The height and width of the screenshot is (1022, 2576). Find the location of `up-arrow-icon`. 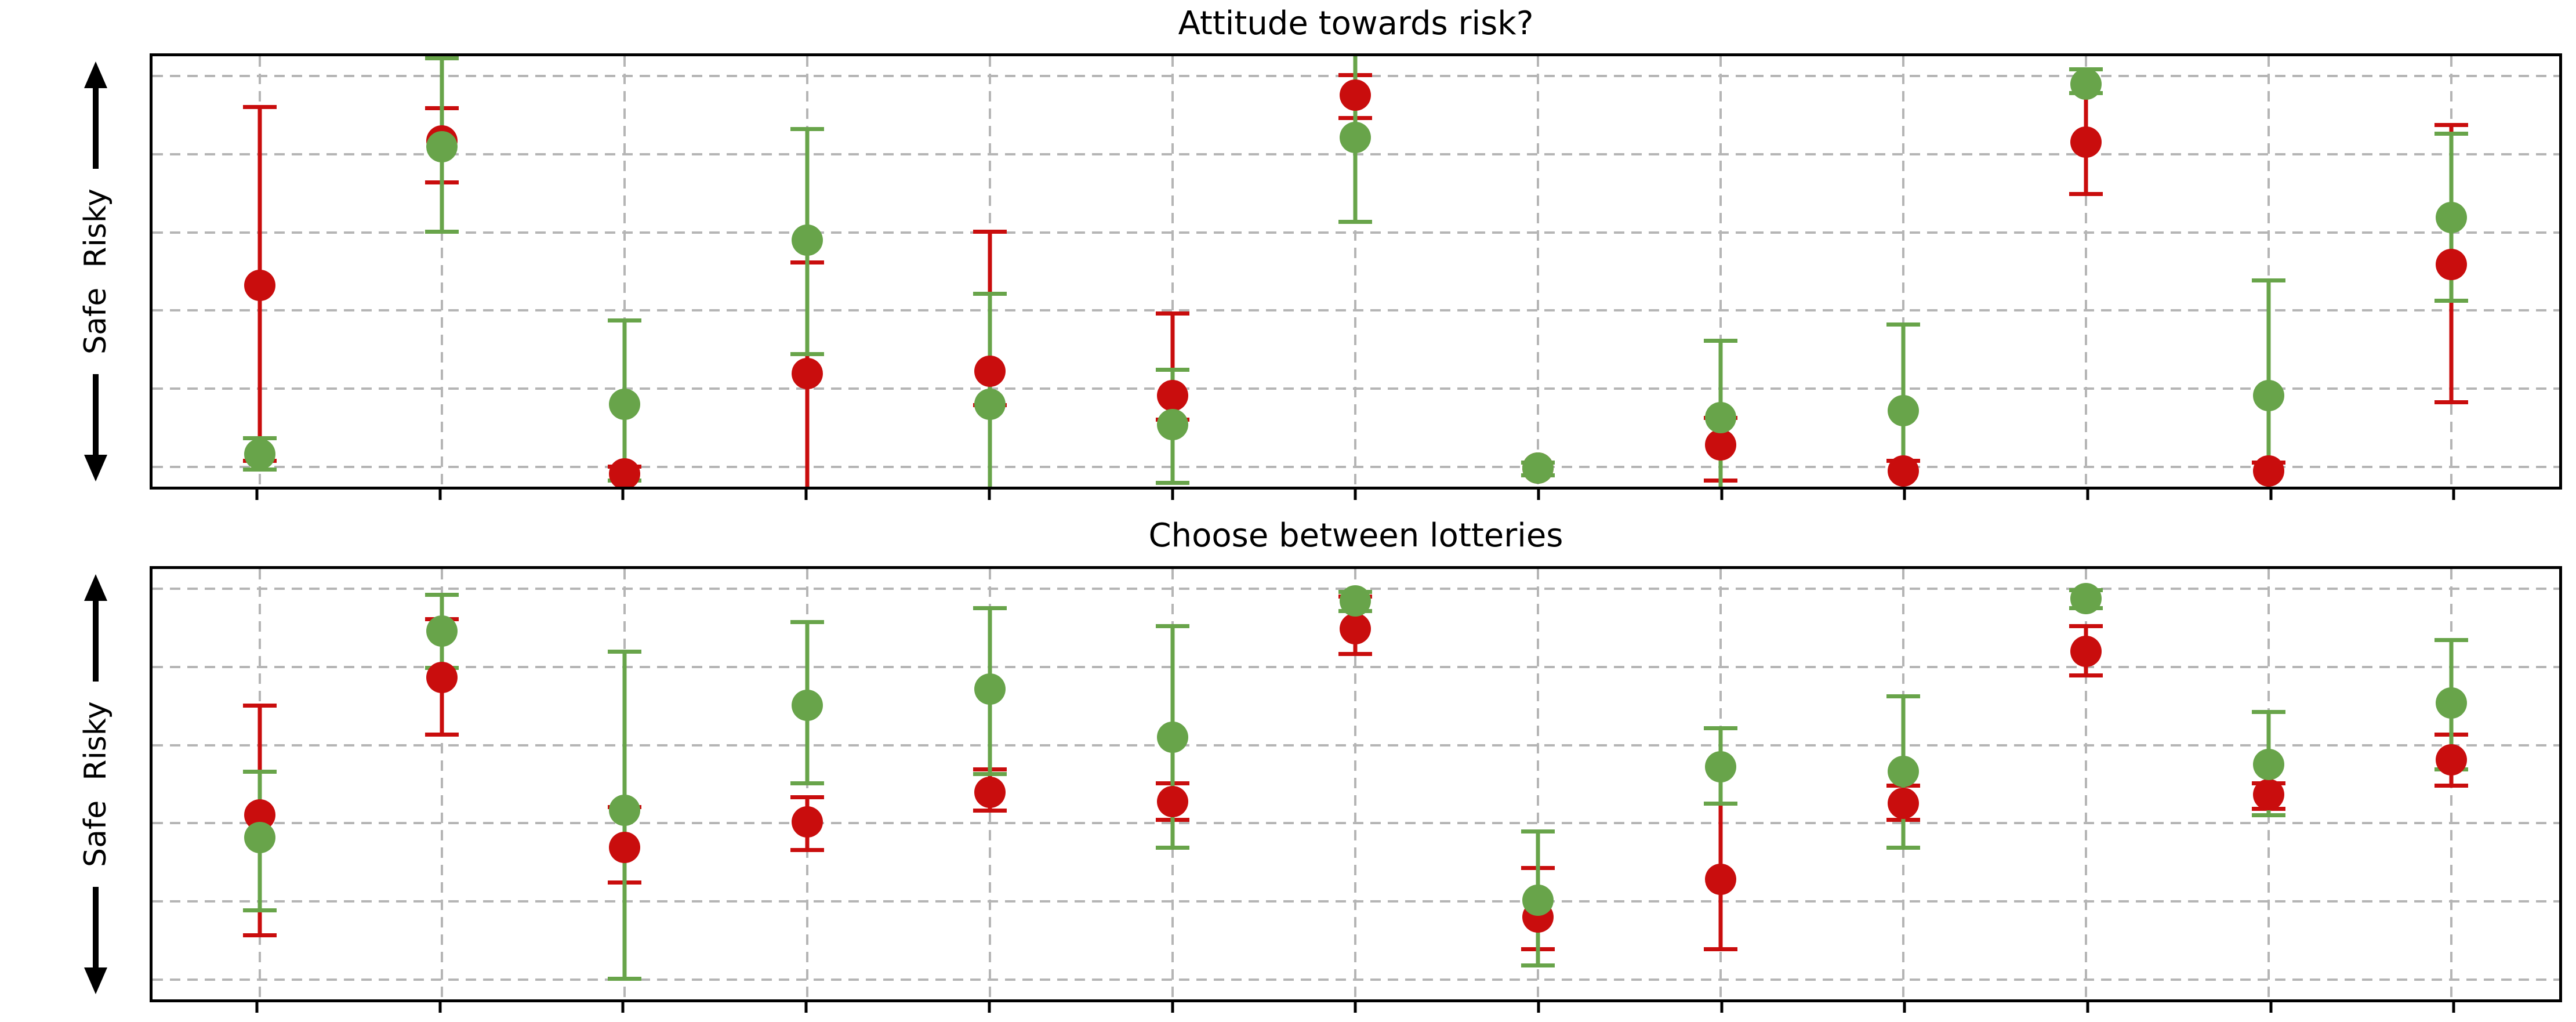

up-arrow-icon is located at coordinates (95, 628).